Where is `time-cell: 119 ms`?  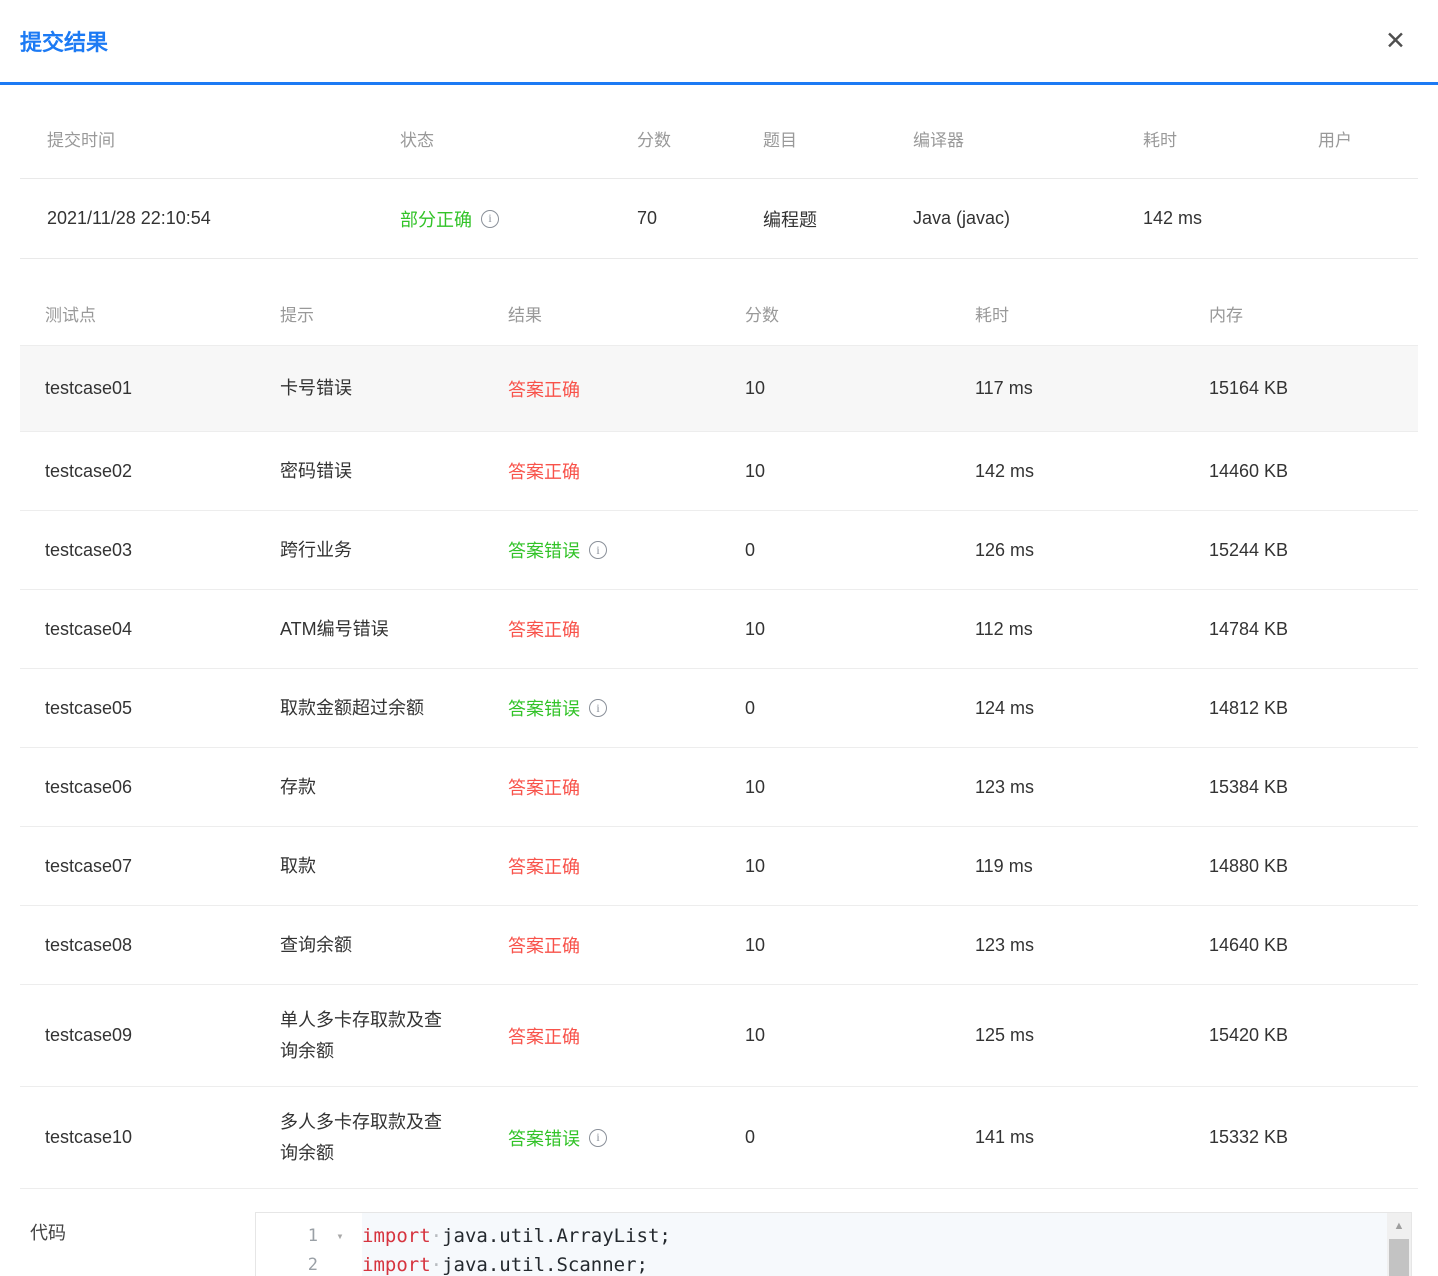
time-cell: 119 ms is located at coordinates (1004, 865).